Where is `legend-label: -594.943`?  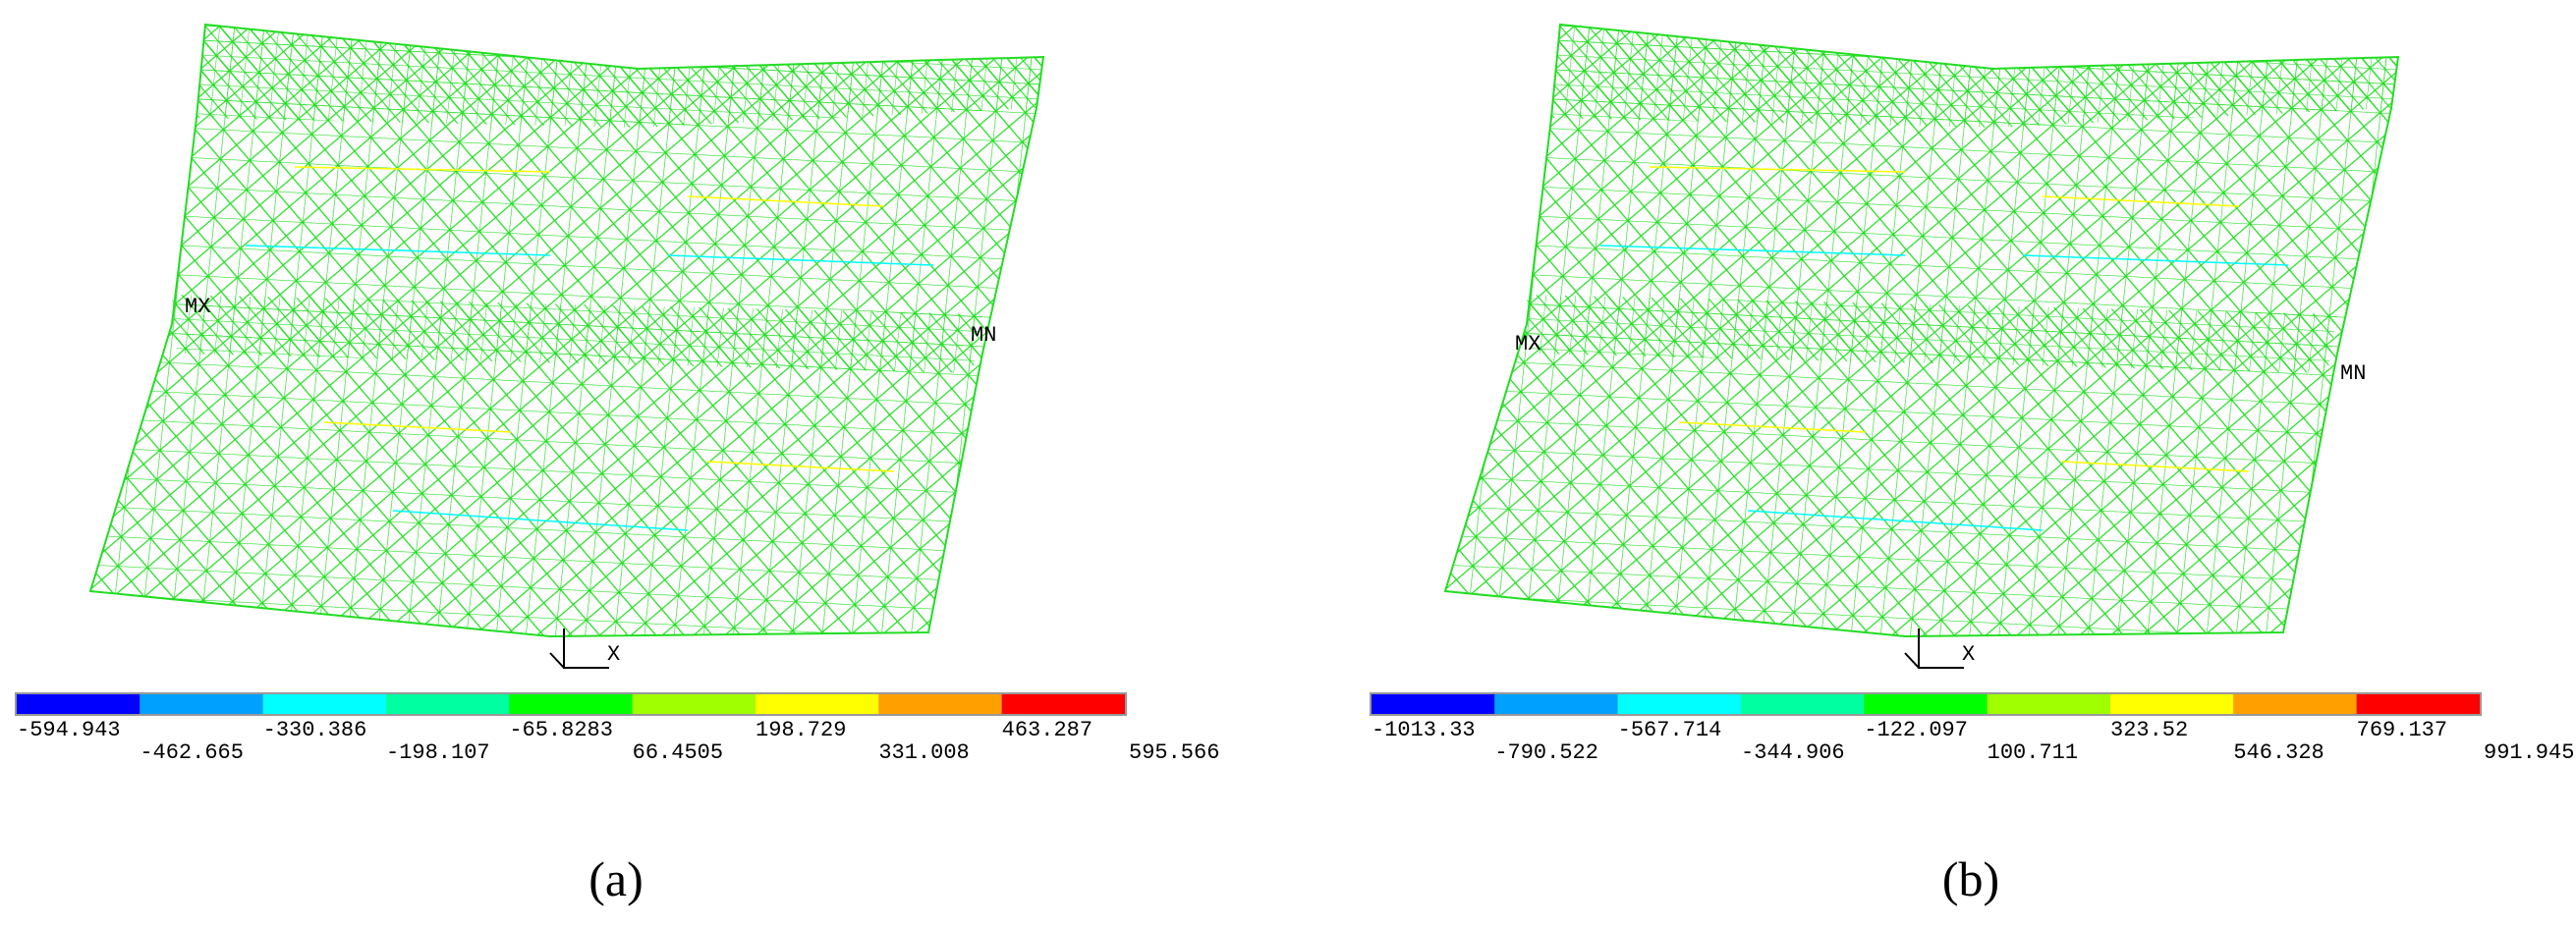
legend-label: -594.943 is located at coordinates (69, 730).